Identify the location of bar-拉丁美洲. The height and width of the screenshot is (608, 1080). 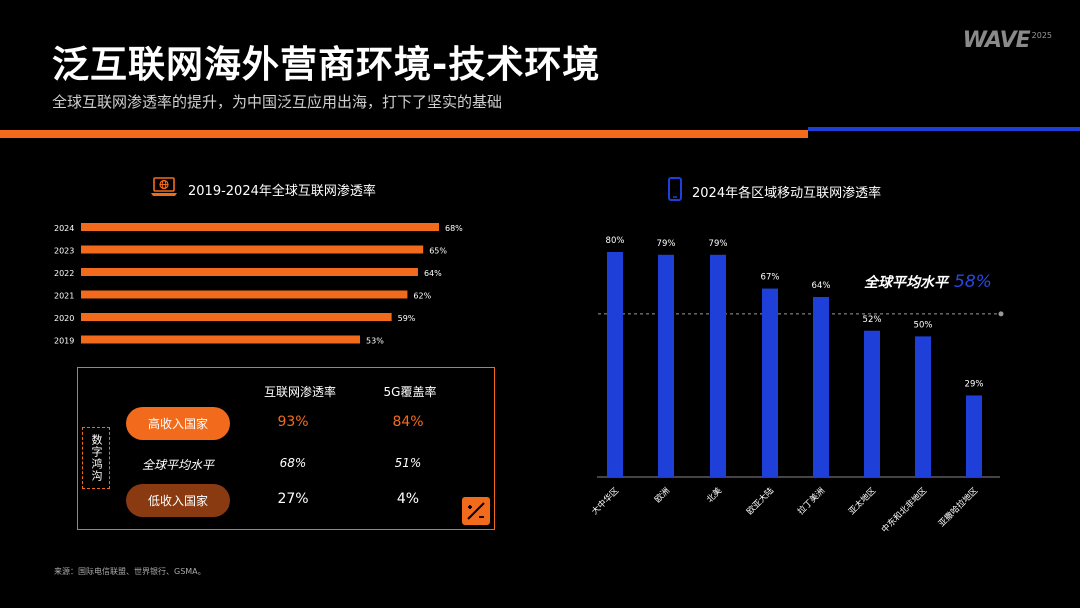
(821, 387).